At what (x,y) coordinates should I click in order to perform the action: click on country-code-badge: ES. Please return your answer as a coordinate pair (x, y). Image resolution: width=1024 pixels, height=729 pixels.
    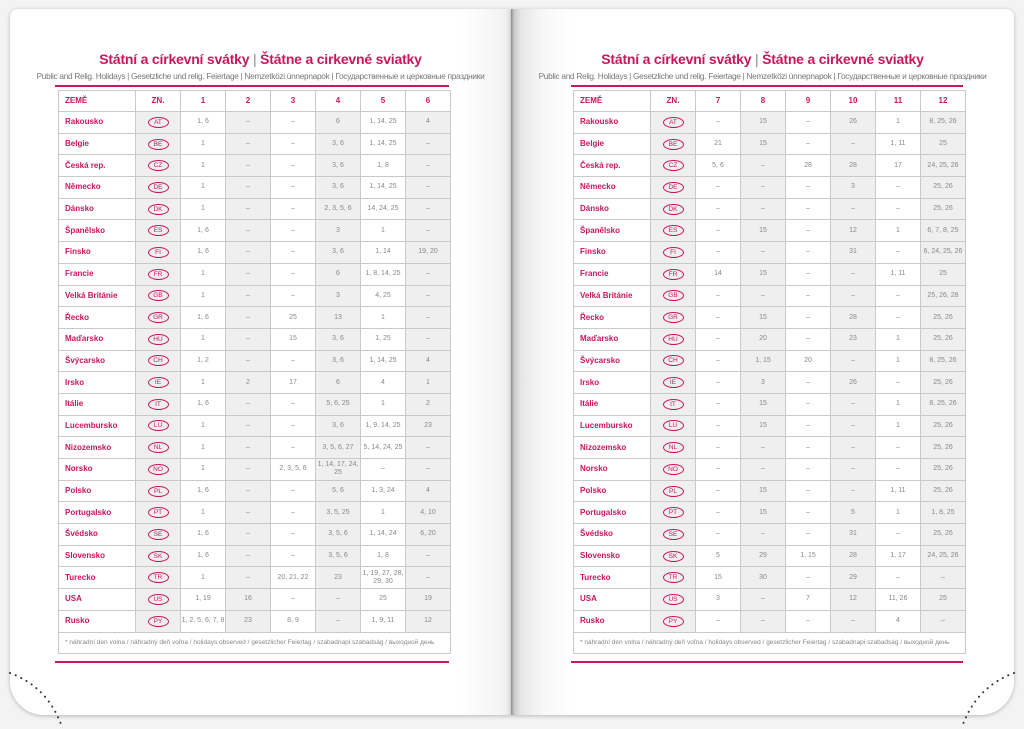
    Looking at the image, I should click on (673, 231).